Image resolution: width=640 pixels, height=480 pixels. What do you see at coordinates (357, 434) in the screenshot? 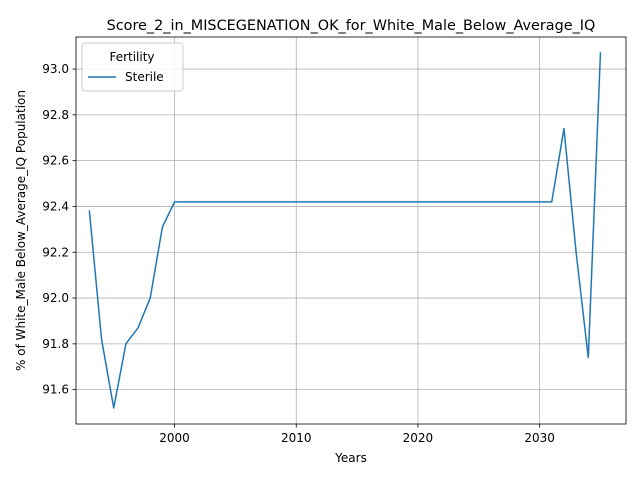
I see `x-axis-ticks: 2000 2010 2020 2030` at bounding box center [357, 434].